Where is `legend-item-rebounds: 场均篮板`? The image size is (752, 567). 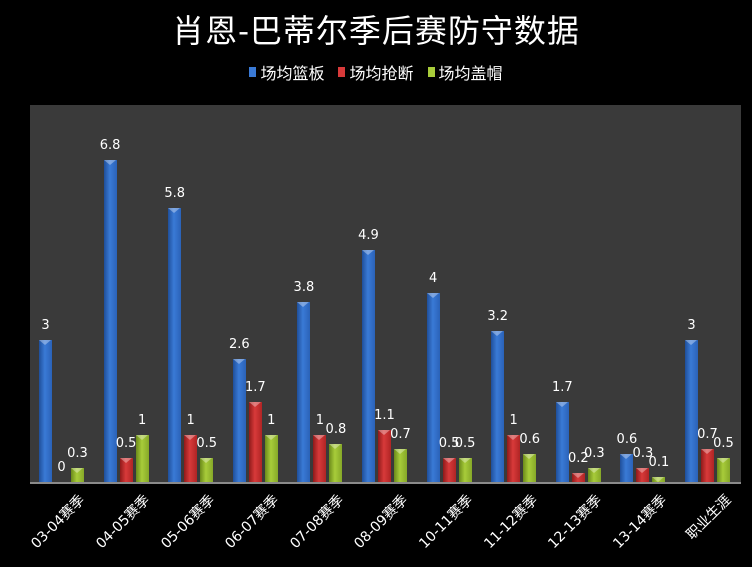
legend-item-rebounds: 场均篮板 is located at coordinates (286, 72).